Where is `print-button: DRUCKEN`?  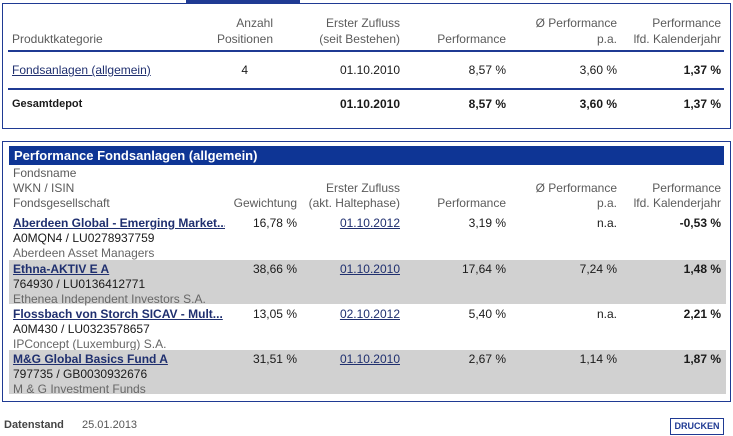 print-button: DRUCKEN is located at coordinates (697, 426).